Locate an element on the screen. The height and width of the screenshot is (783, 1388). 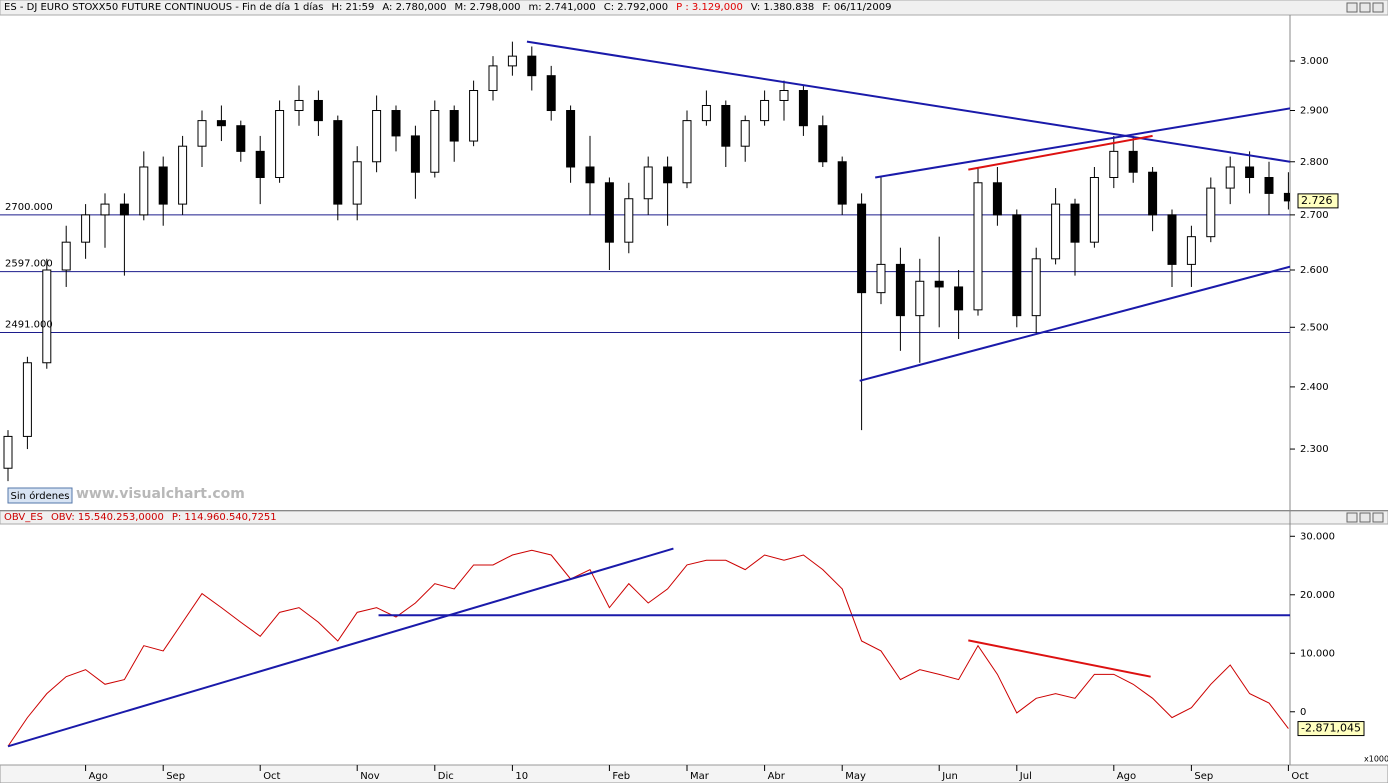
header-field: m: 2.741,000 is located at coordinates (562, 7).